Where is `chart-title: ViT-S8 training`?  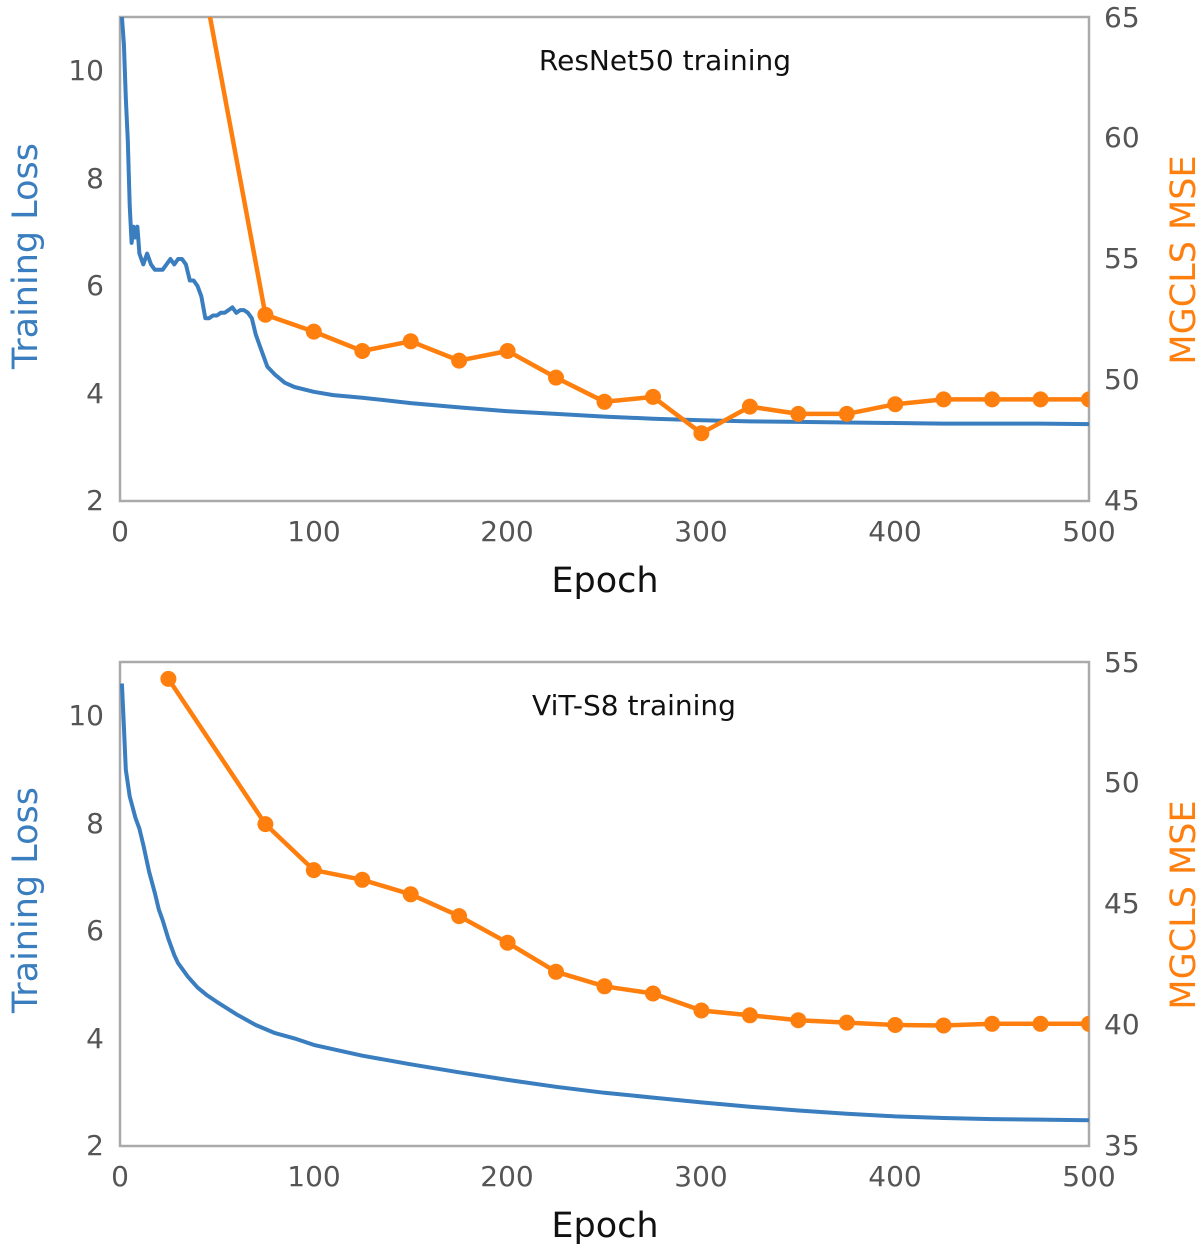
chart-title: ViT-S8 training is located at coordinates (634, 705).